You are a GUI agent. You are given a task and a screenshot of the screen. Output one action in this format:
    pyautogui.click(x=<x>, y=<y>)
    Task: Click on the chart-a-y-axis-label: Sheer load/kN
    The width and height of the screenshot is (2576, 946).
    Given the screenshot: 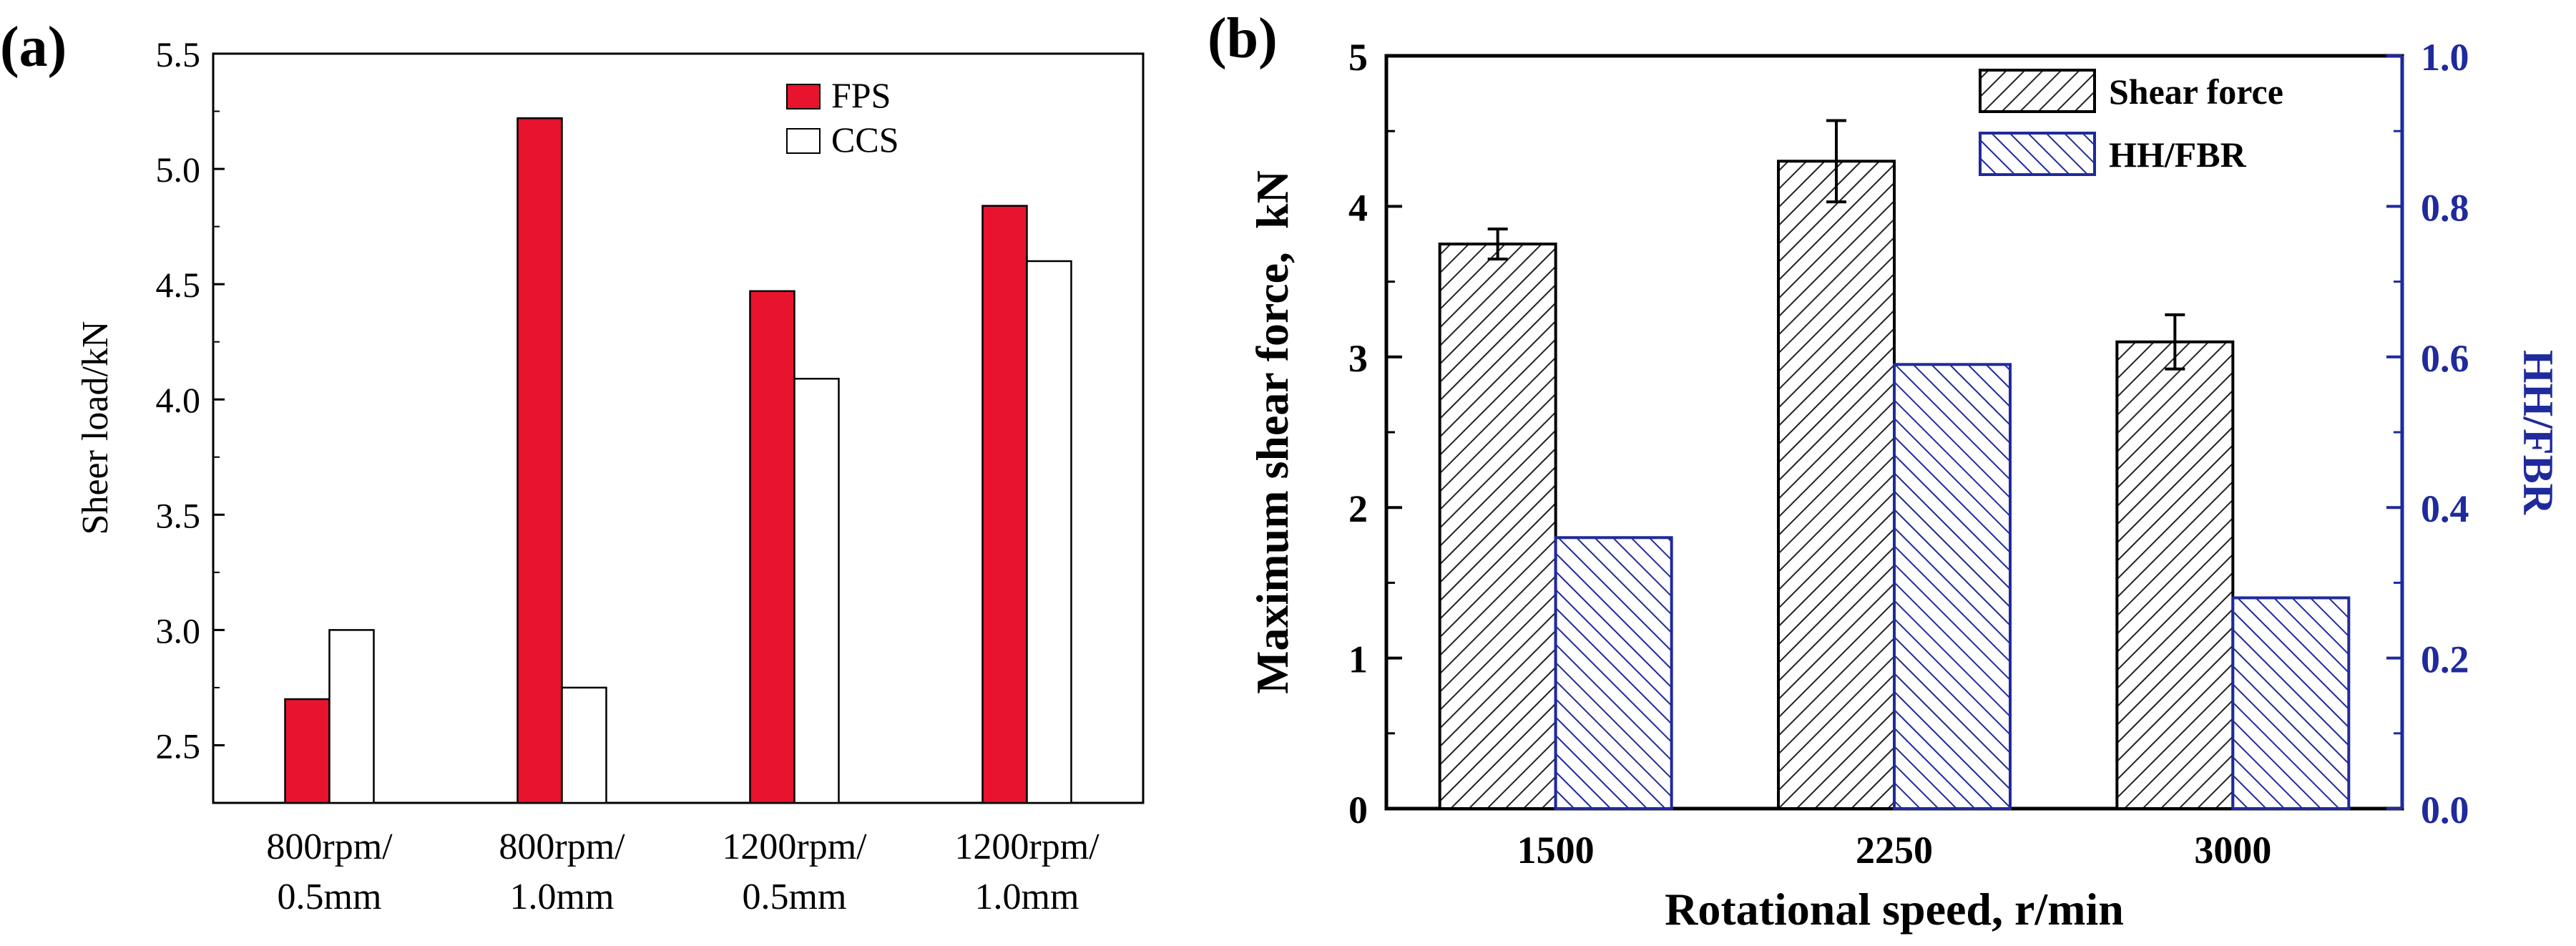 What is the action you would take?
    pyautogui.click(x=95, y=428)
    